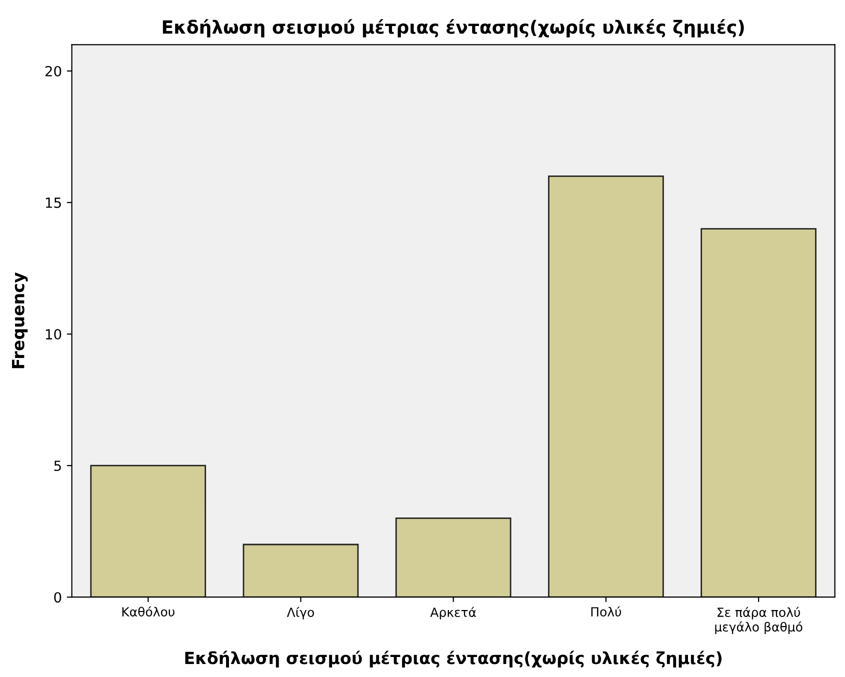 The image size is (845, 677). I want to click on x-axis-title: Εκδήλωση σεισμού μέτριας έντασης(χωρίς υλικές ζημιές), so click(453, 659).